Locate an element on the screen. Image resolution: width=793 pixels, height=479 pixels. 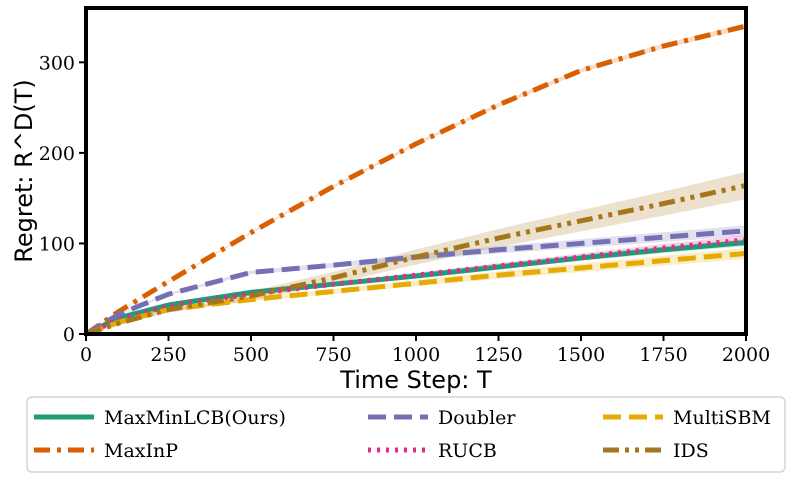
x-tick-label: 250 is located at coordinates (168, 355).